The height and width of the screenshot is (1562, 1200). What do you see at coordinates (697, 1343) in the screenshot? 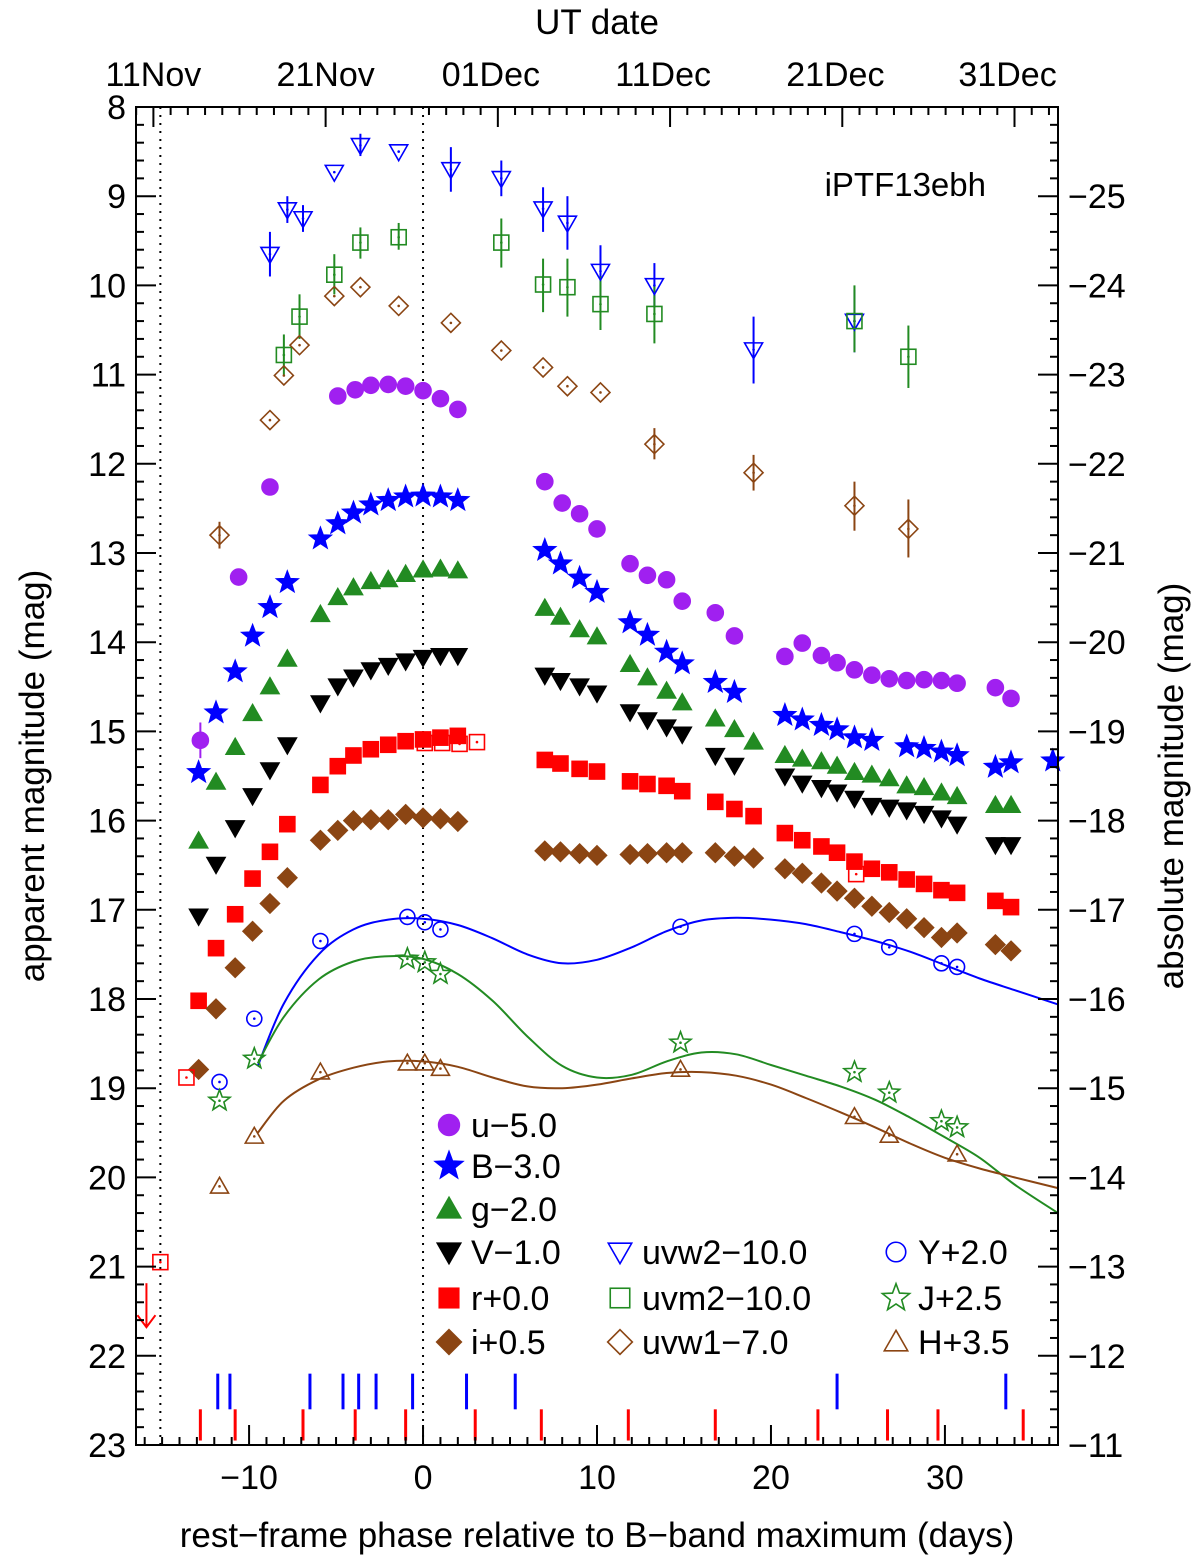
I see `legend-entry-8: uvw1−7.0` at bounding box center [697, 1343].